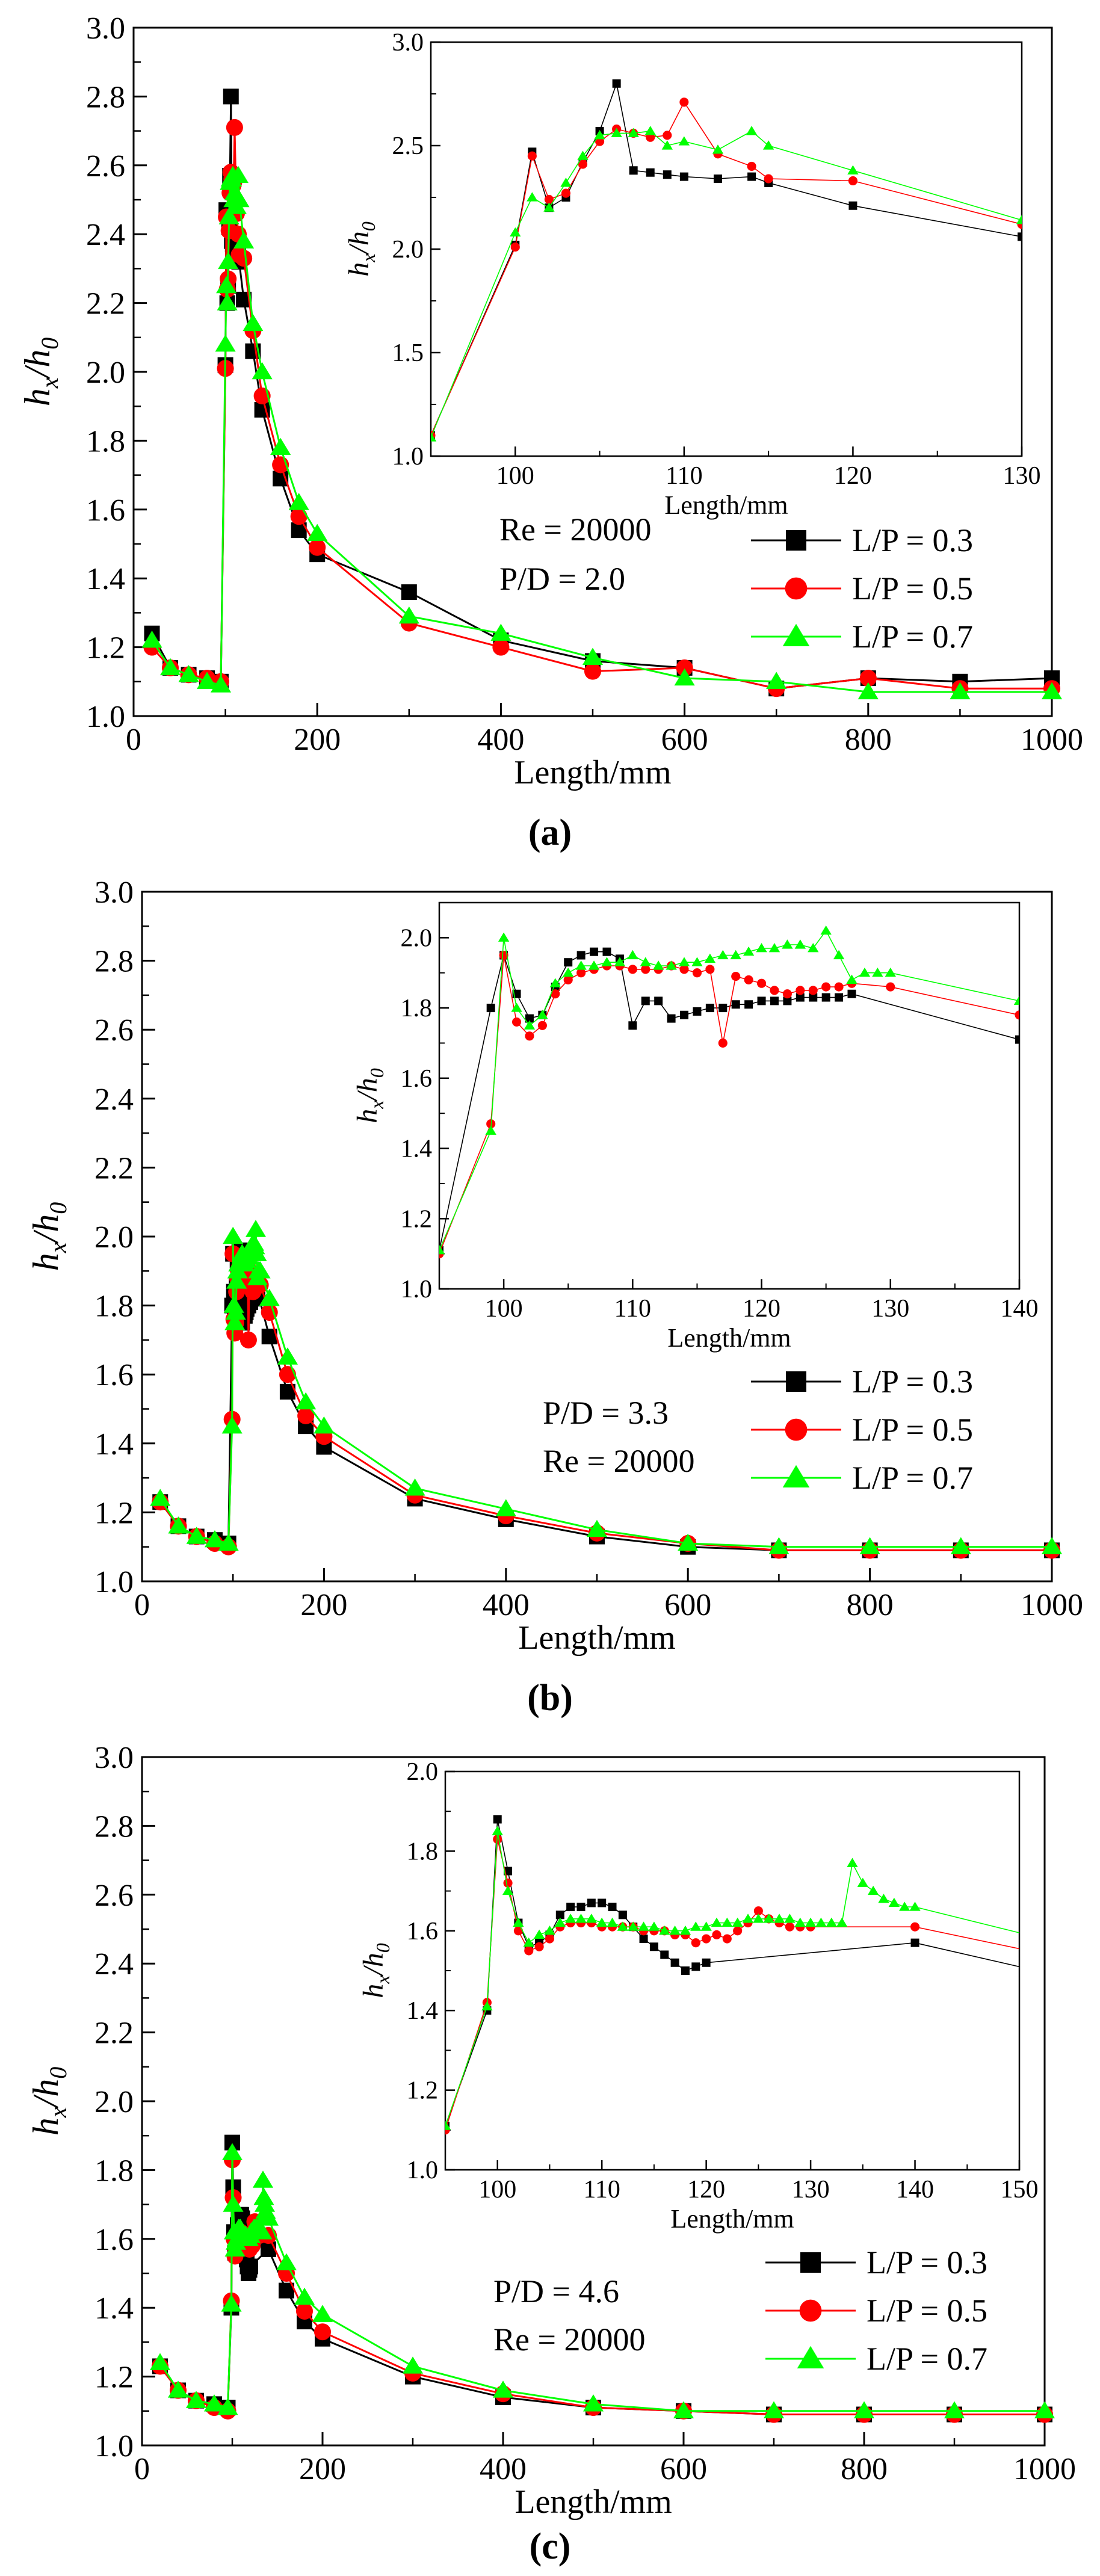 This screenshot has width=1100, height=2576. Describe the element at coordinates (50, 383) in the screenshot. I see `y-axis-label-part: x` at that location.